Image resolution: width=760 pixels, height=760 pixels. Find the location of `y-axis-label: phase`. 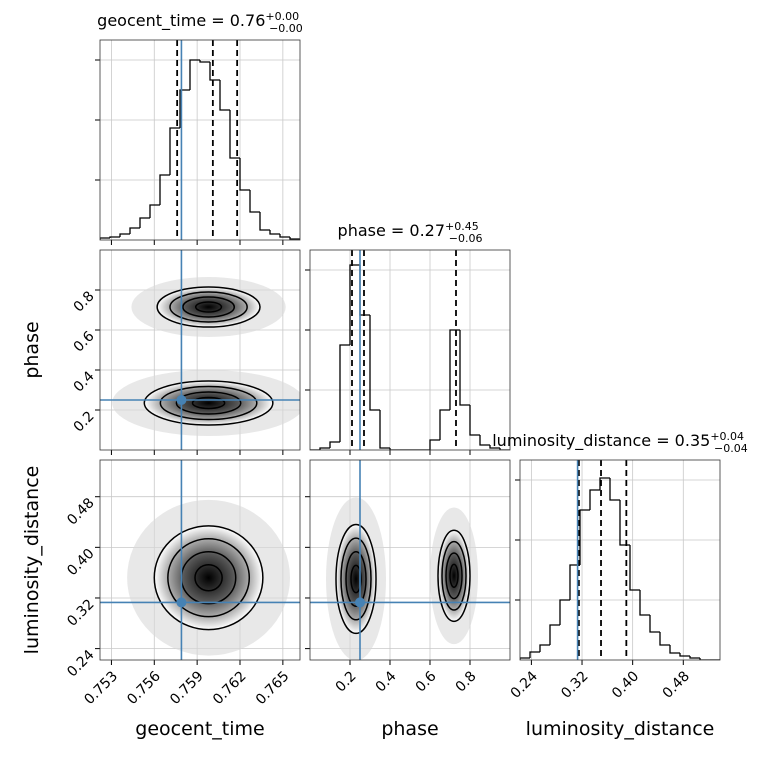

y-axis-label: phase is located at coordinates (32, 349).